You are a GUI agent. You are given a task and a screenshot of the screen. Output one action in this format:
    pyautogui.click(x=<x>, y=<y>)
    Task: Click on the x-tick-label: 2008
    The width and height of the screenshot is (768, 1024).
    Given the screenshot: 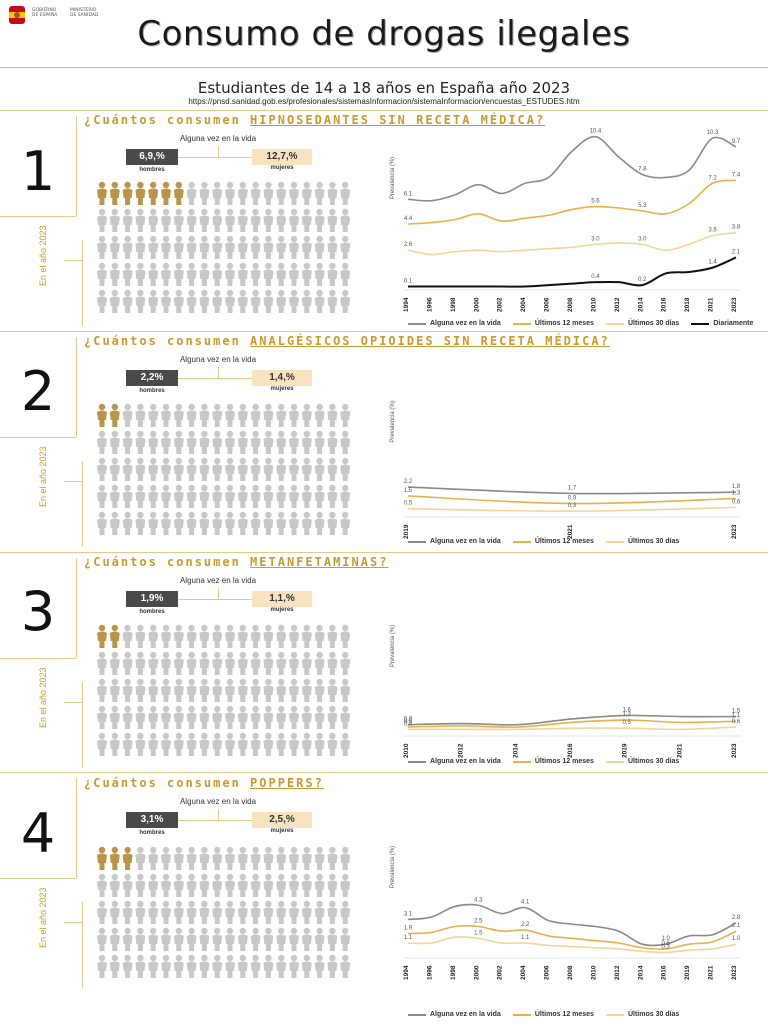 What is the action you would take?
    pyautogui.click(x=570, y=304)
    